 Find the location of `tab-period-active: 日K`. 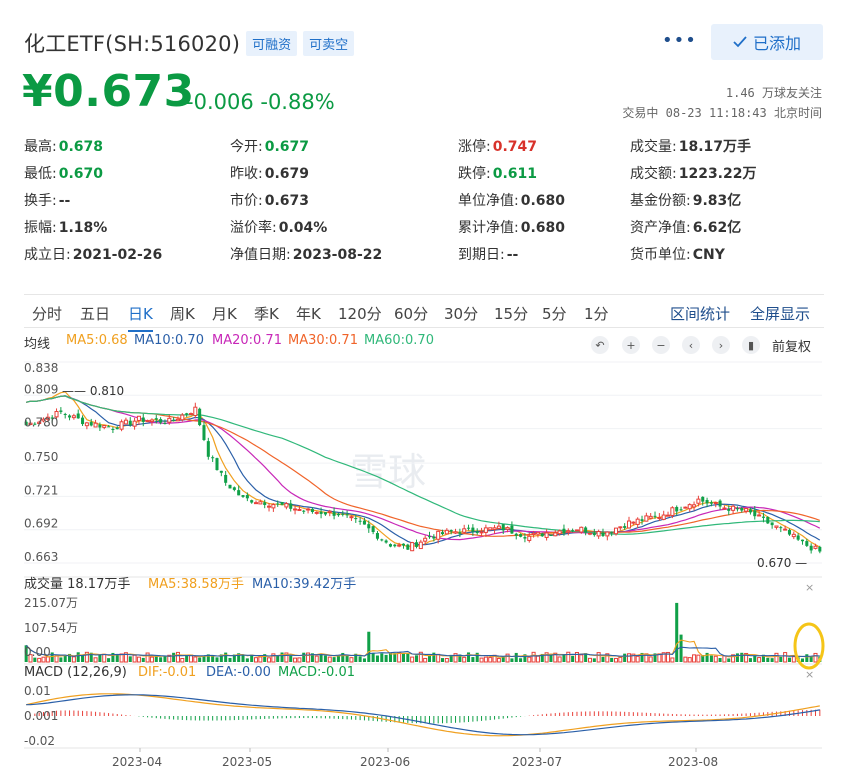

tab-period-active: 日K is located at coordinates (140, 318).